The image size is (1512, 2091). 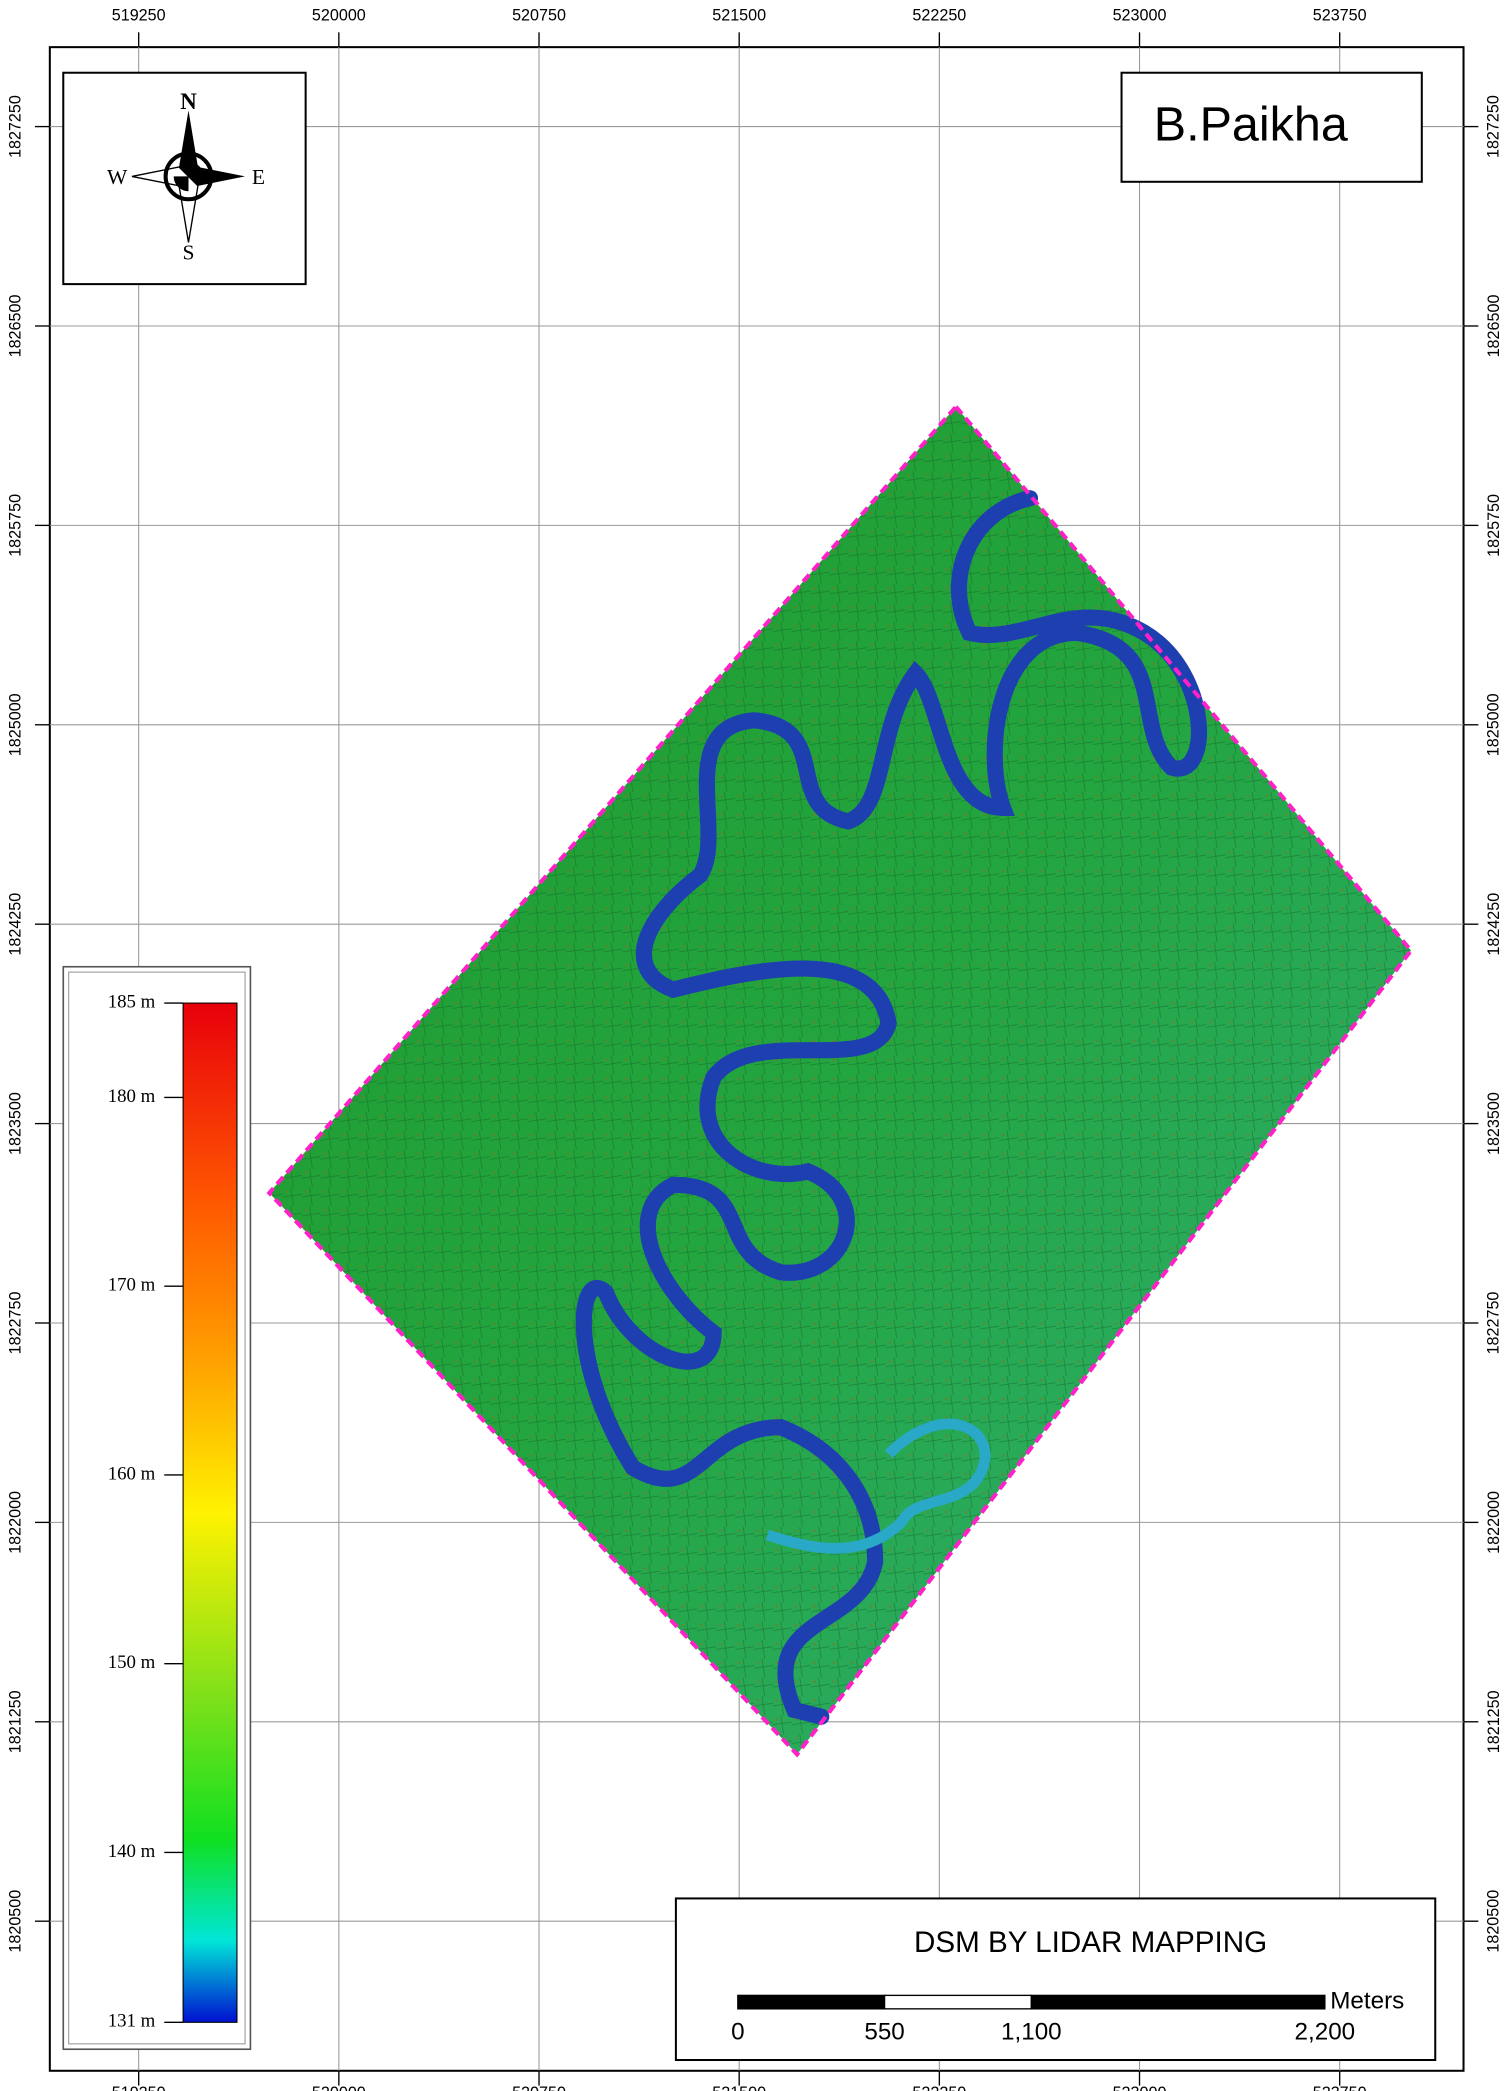 What do you see at coordinates (15, 1721) in the screenshot?
I see `y-label-left: 1821250` at bounding box center [15, 1721].